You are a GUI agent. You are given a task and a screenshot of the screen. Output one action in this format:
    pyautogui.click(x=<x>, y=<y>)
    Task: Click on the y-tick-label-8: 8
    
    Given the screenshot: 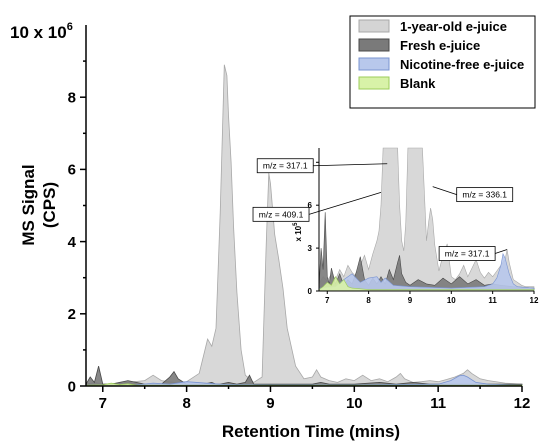 What is the action you would take?
    pyautogui.click(x=72, y=97)
    